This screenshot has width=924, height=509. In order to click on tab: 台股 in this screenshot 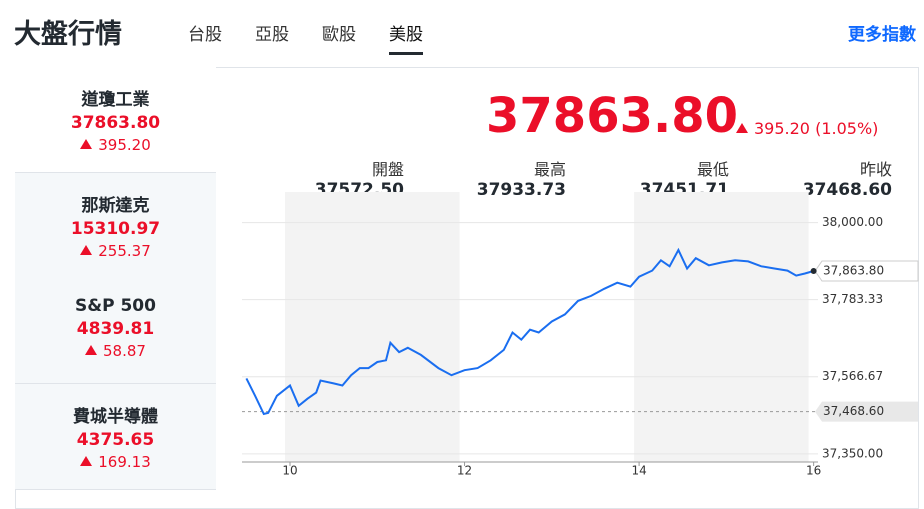, I will do `click(205, 35)`.